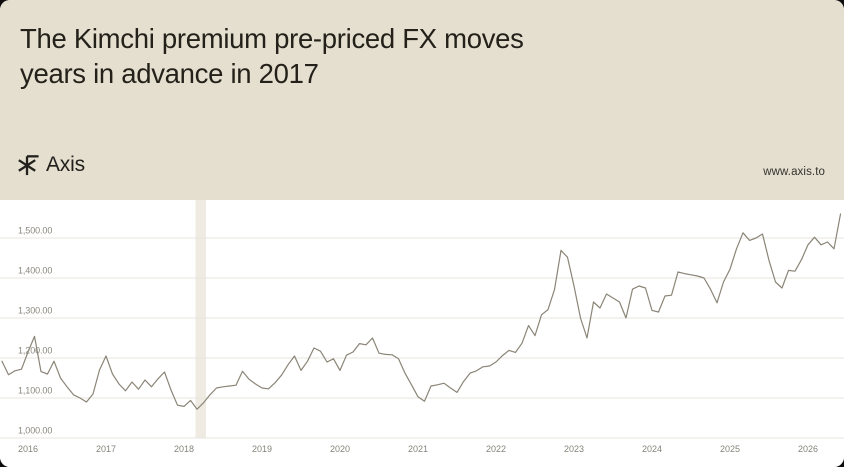  I want to click on brand: Axis, so click(50, 164).